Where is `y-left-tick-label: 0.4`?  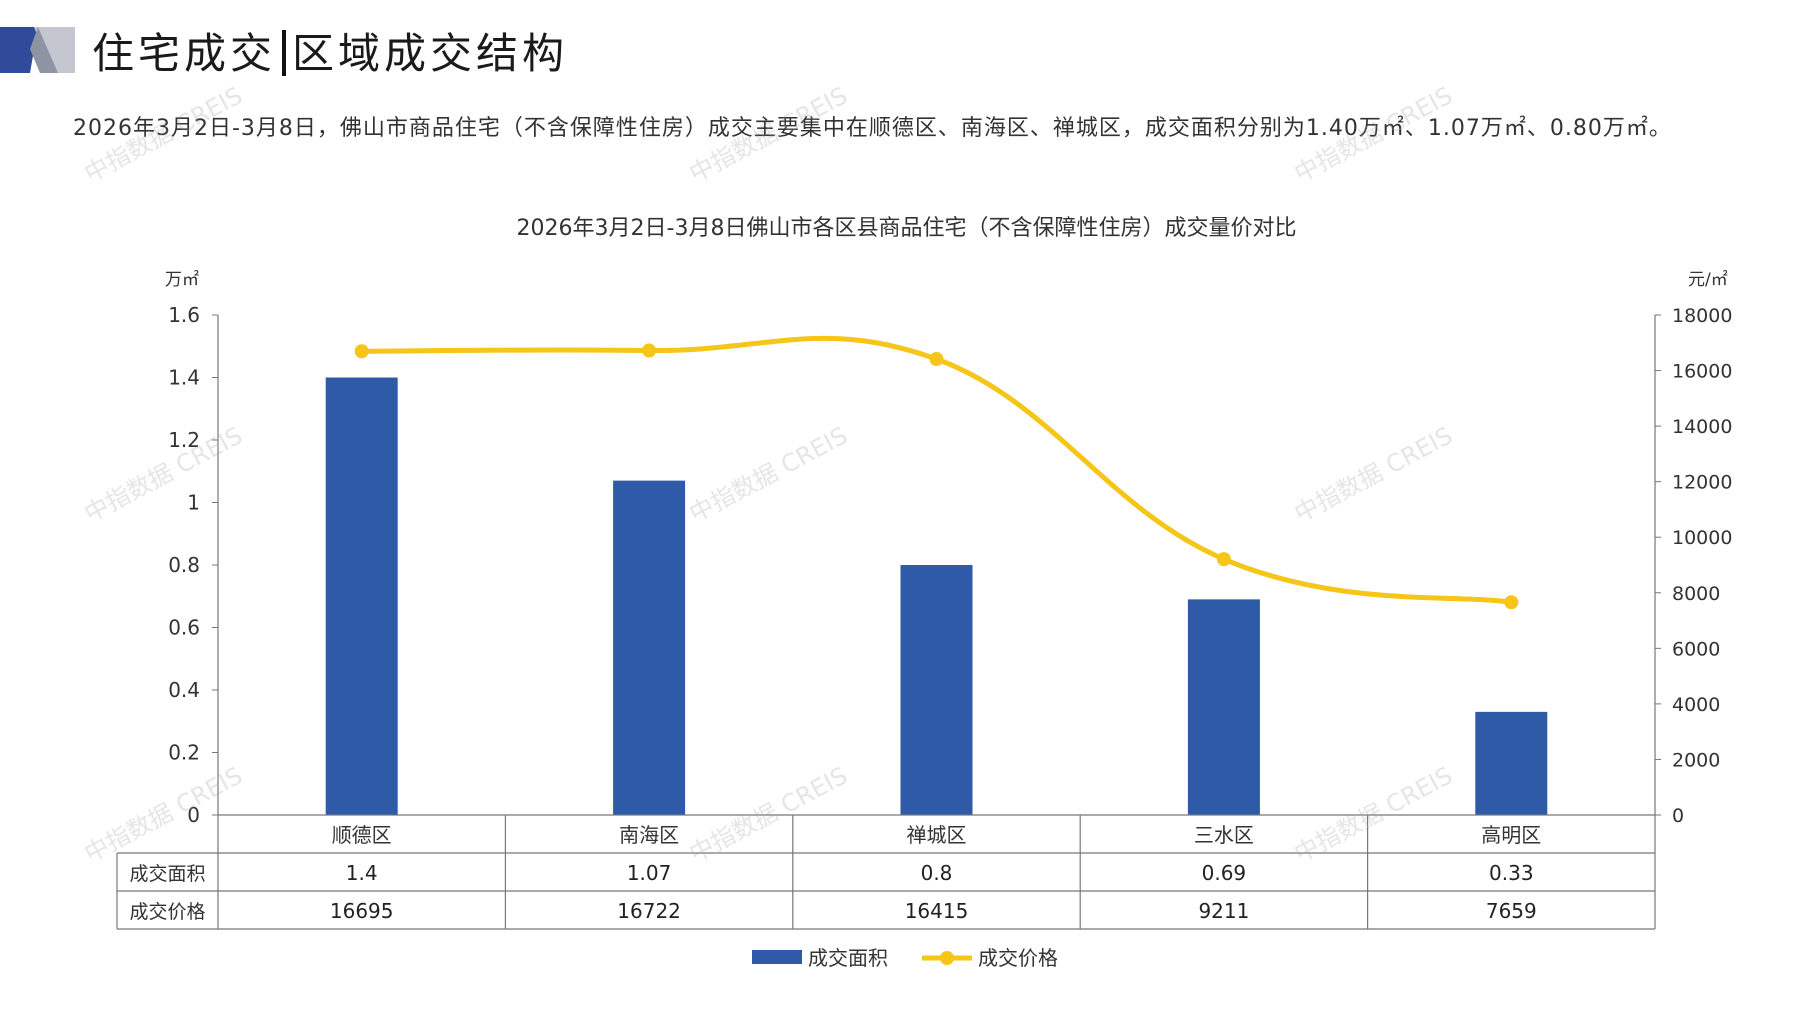 y-left-tick-label: 0.4 is located at coordinates (184, 690).